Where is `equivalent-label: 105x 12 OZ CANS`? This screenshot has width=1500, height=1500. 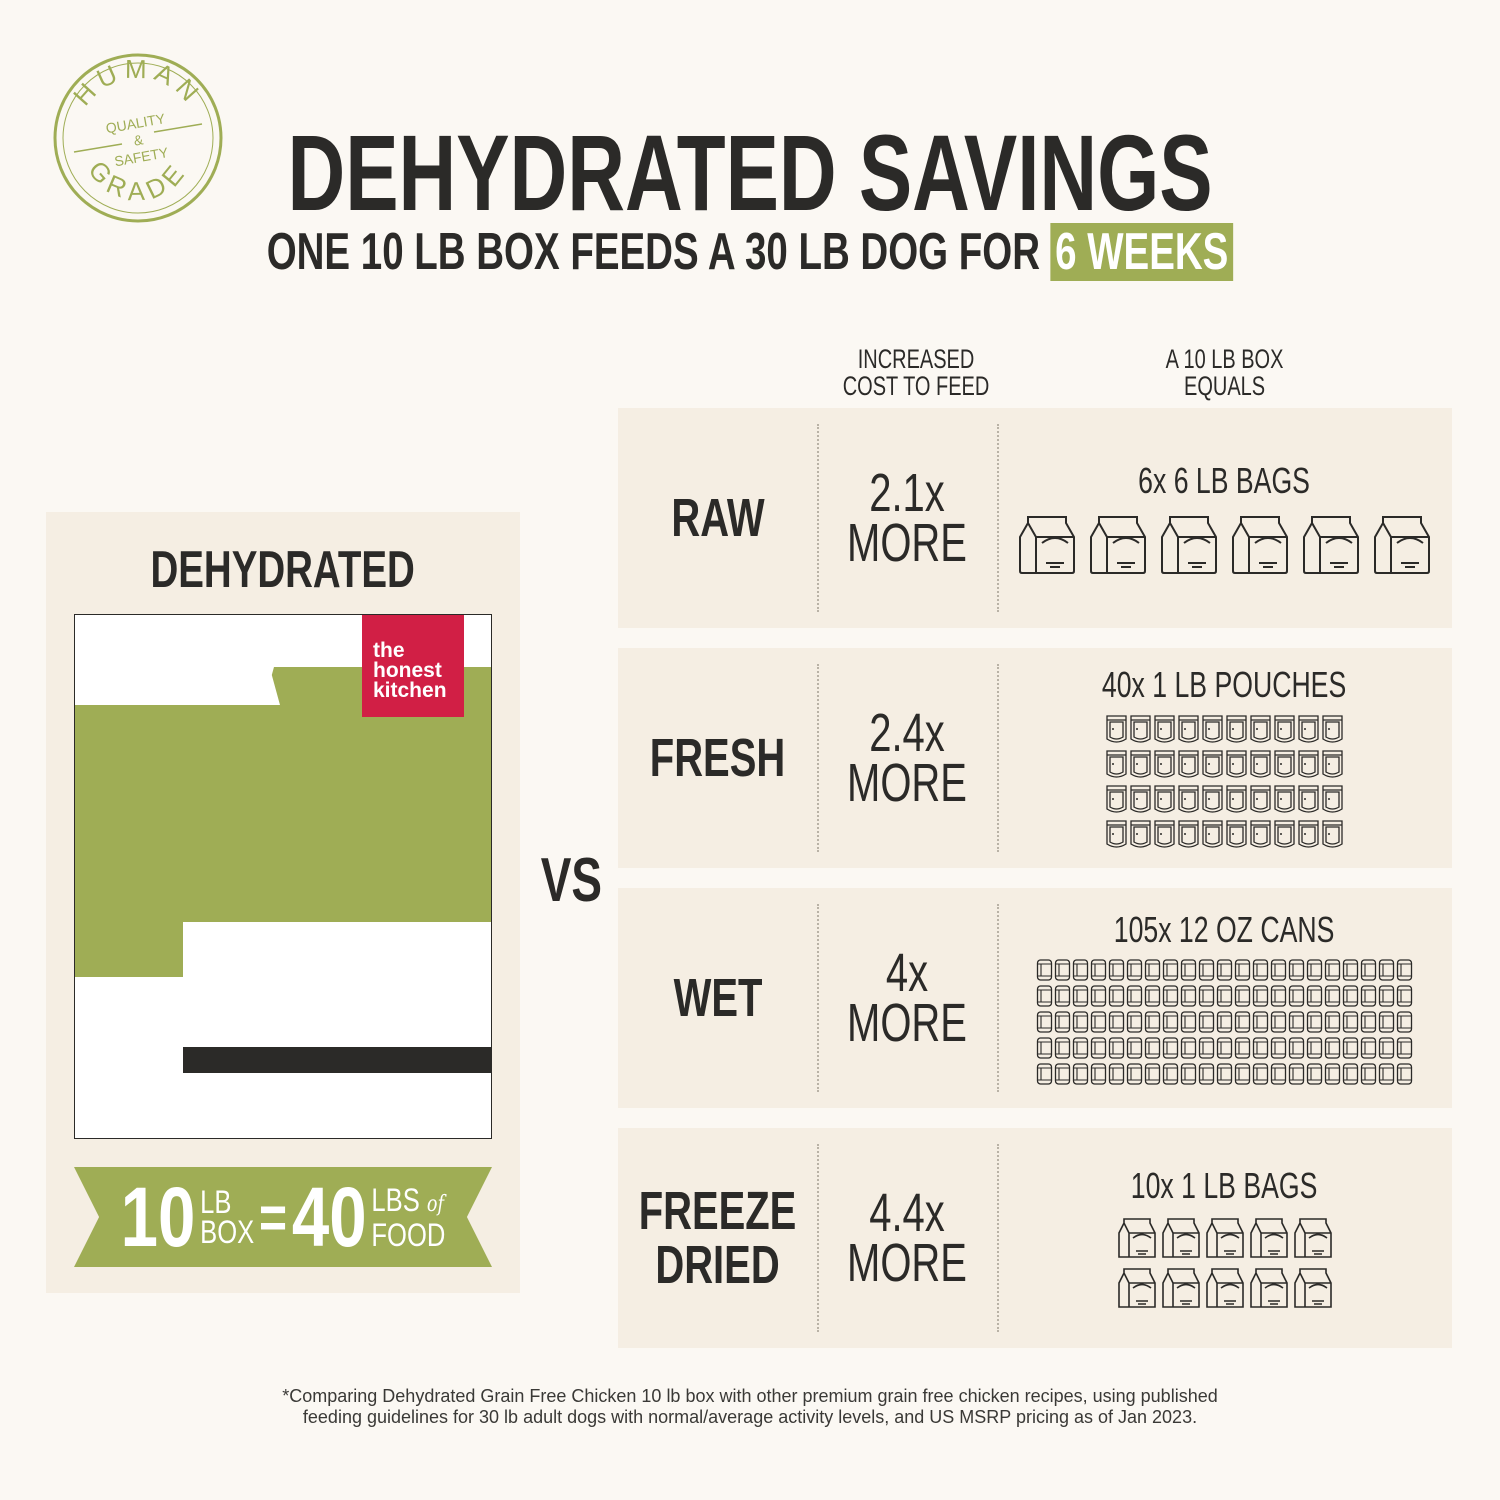 equivalent-label: 105x 12 OZ CANS is located at coordinates (1224, 929).